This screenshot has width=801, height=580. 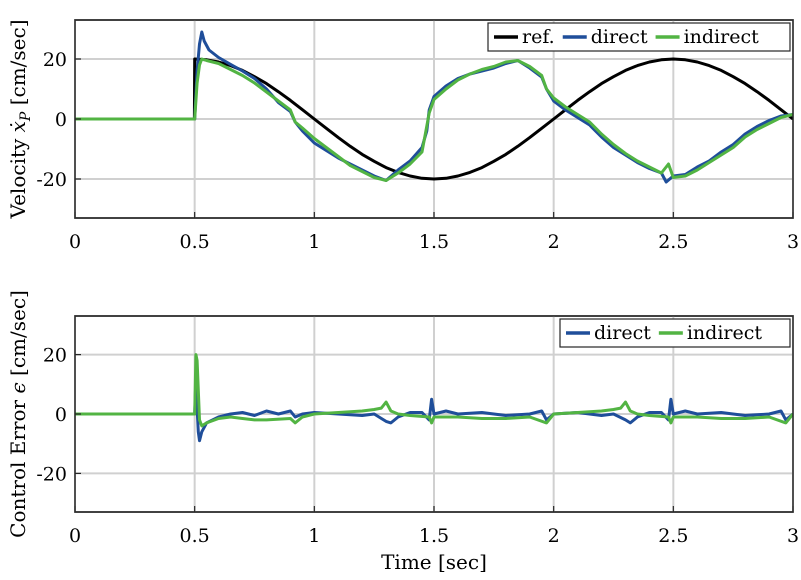 I want to click on y-axis-label-text: Control Error, so click(x=18, y=466).